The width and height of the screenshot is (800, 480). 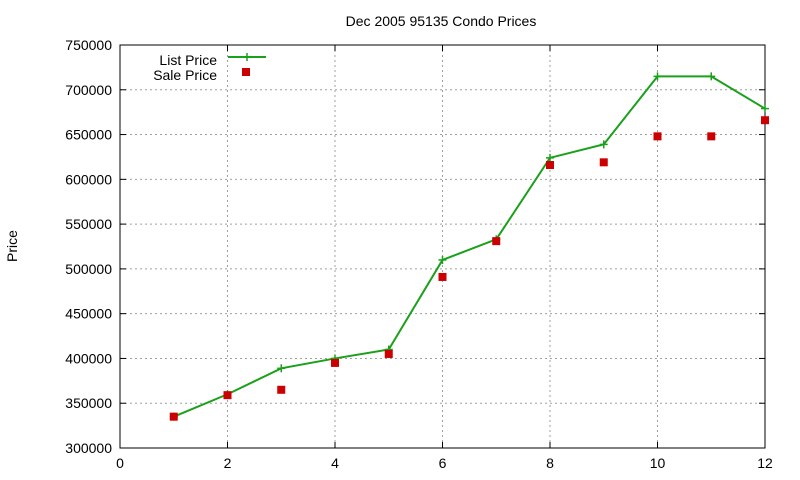 I want to click on x-tick-label: 4, so click(x=335, y=463).